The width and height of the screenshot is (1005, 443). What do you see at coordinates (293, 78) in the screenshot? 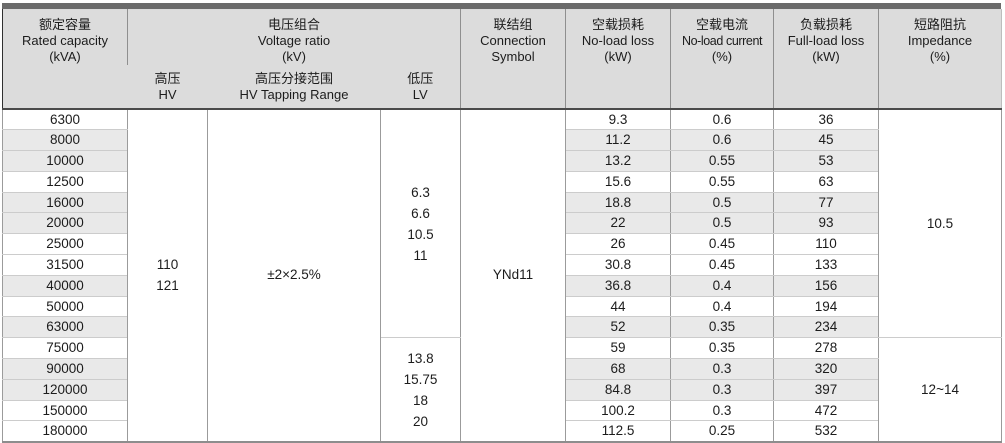
I see `header-line-zh: 高压分接范围` at bounding box center [293, 78].